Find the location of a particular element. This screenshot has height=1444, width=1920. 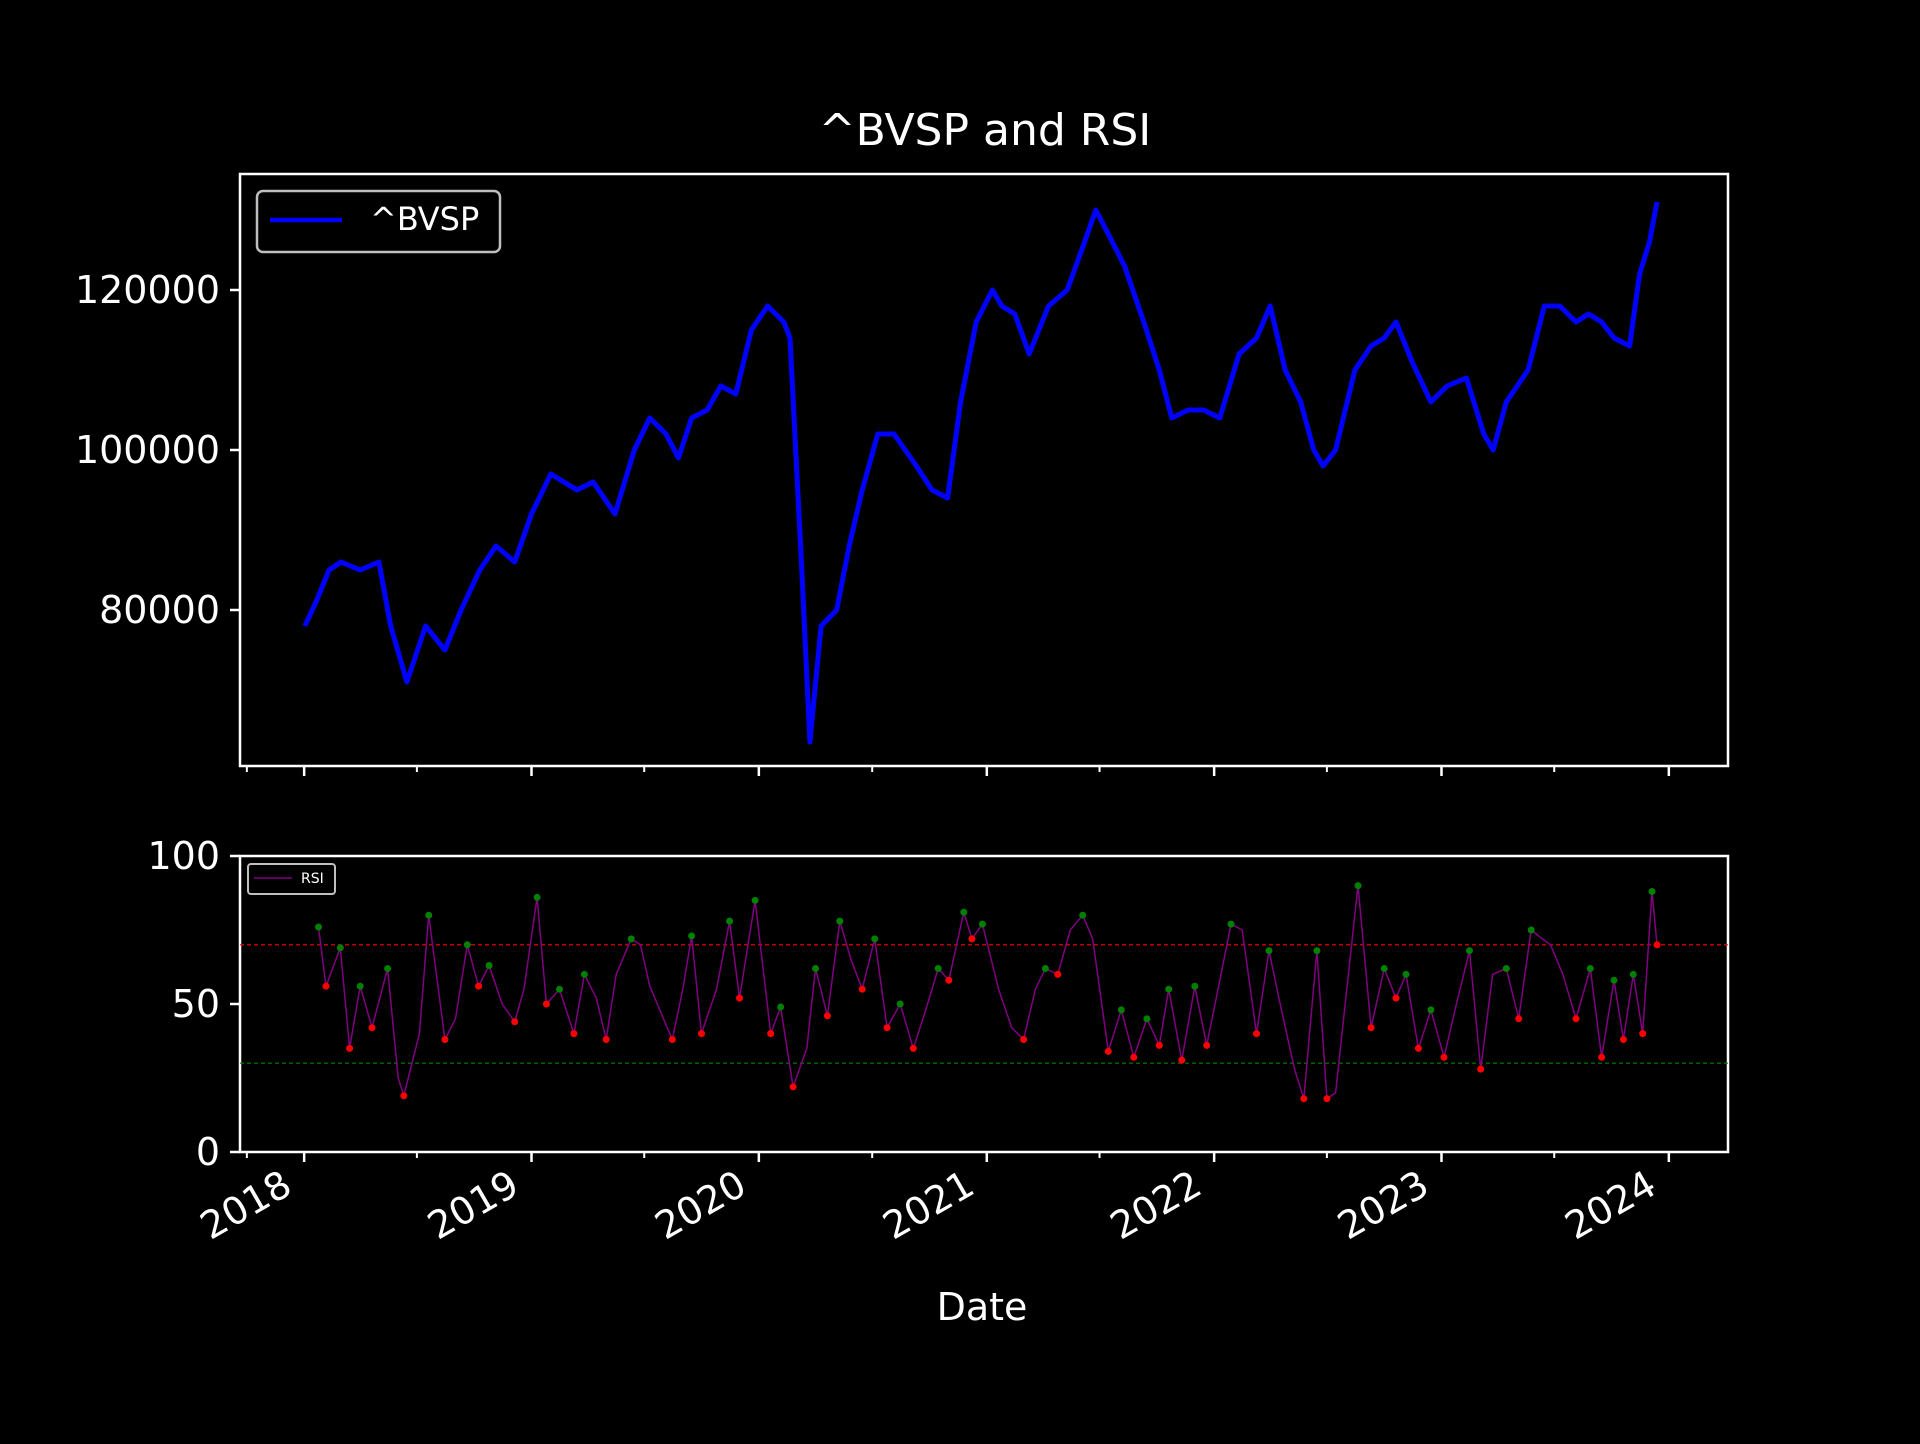

rsi-markers-layer is located at coordinates (988, 992).